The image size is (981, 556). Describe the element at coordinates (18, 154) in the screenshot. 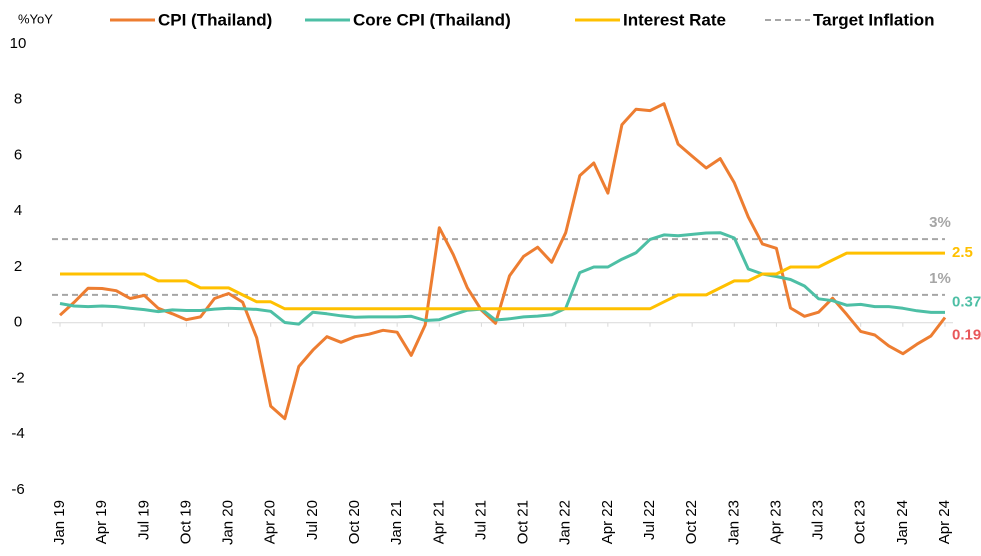

I see `y-tick-label: 6` at that location.